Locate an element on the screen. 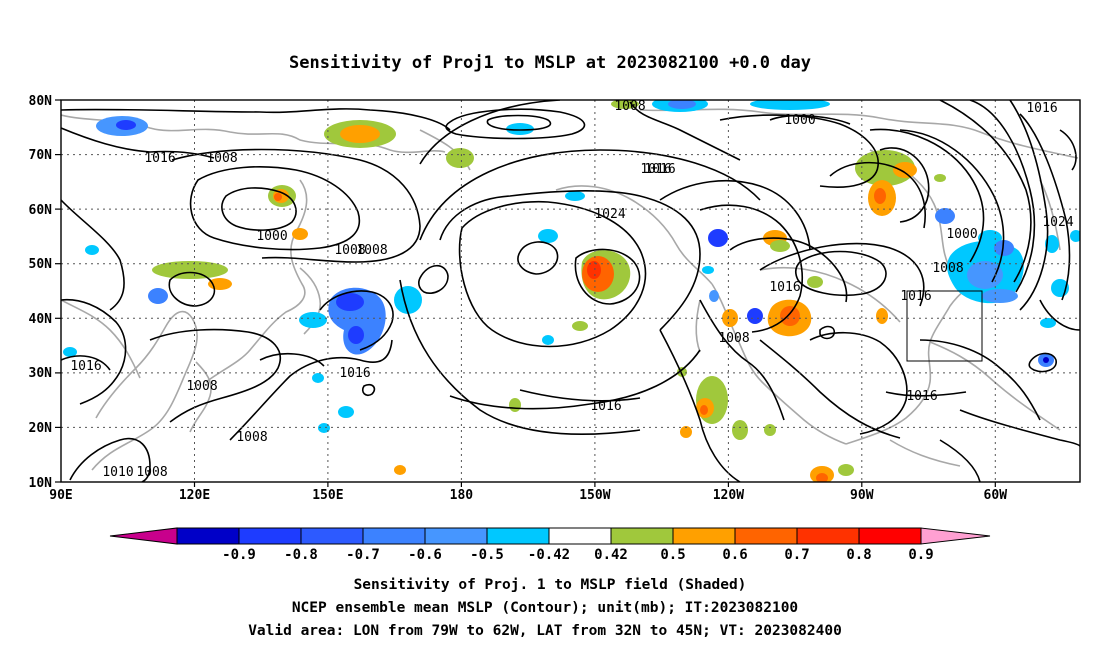 The width and height of the screenshot is (1100, 650). lat-label: 20N is located at coordinates (41, 428).